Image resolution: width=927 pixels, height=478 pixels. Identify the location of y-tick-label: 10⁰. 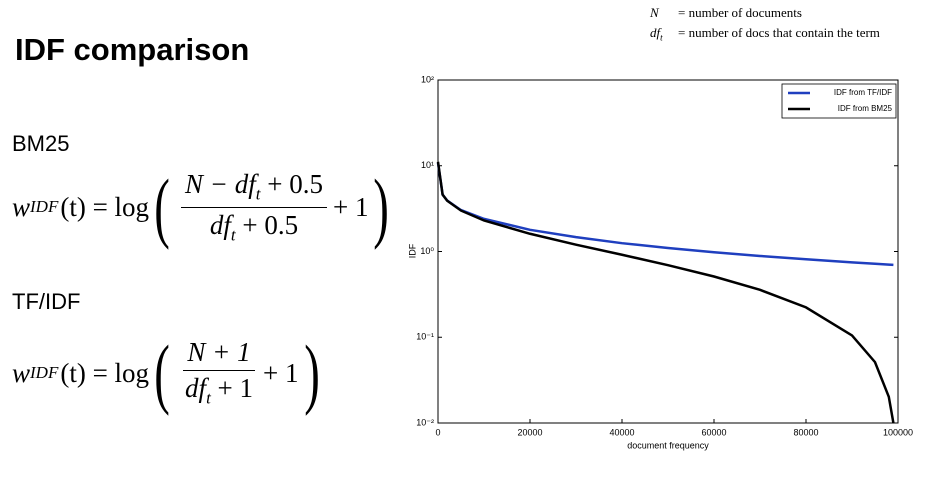
(427, 251).